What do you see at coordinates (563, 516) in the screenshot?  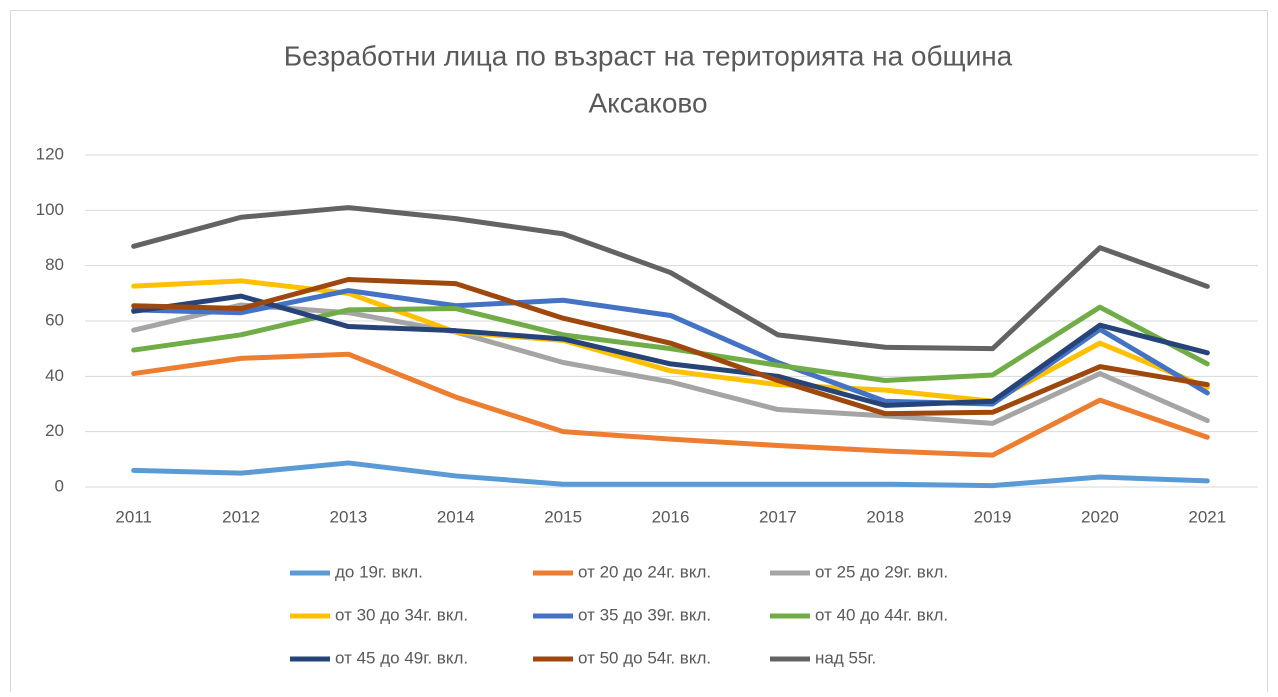 I see `x-tick-label: 2015` at bounding box center [563, 516].